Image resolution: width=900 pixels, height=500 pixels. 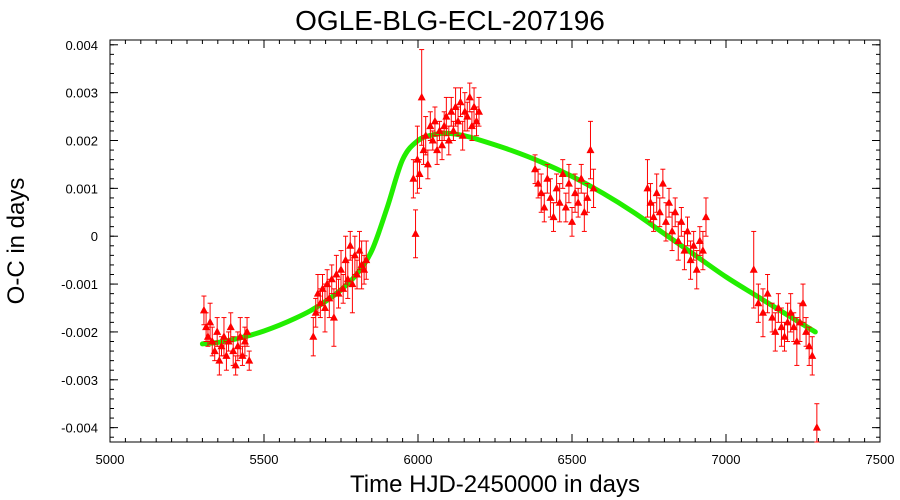 I want to click on x-tick-label: 5500, so click(x=264, y=459).